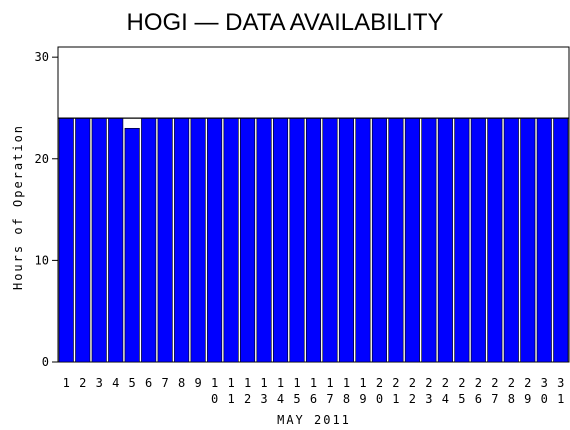 The height and width of the screenshot is (430, 570). Describe the element at coordinates (165, 383) in the screenshot. I see `x-tick-label: 7` at that location.